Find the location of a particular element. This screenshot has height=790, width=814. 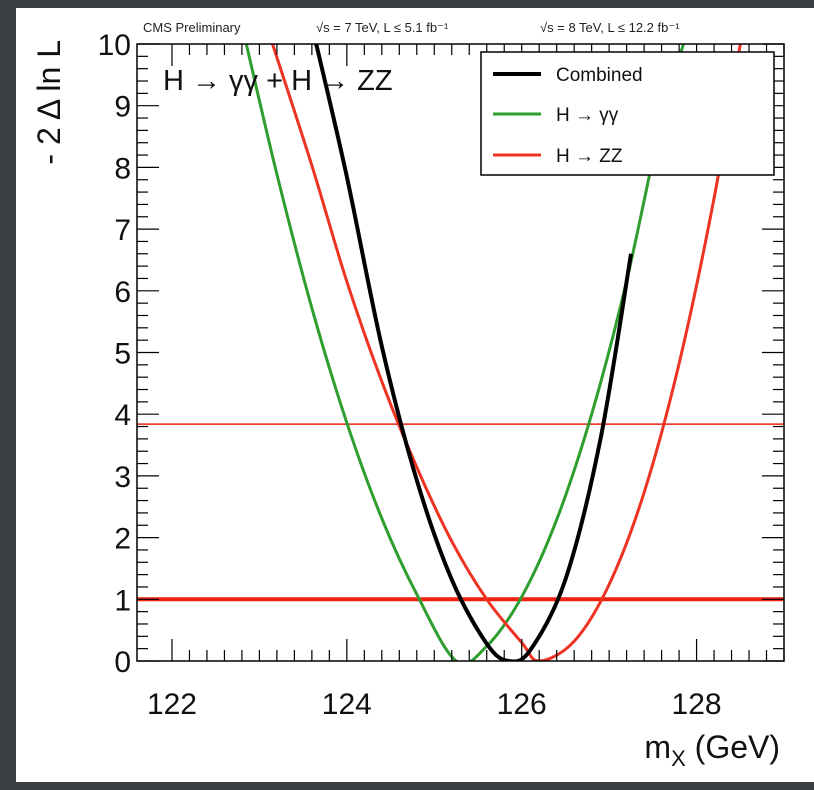

legend: Combined H → γγ H → ZZ is located at coordinates (627, 113).